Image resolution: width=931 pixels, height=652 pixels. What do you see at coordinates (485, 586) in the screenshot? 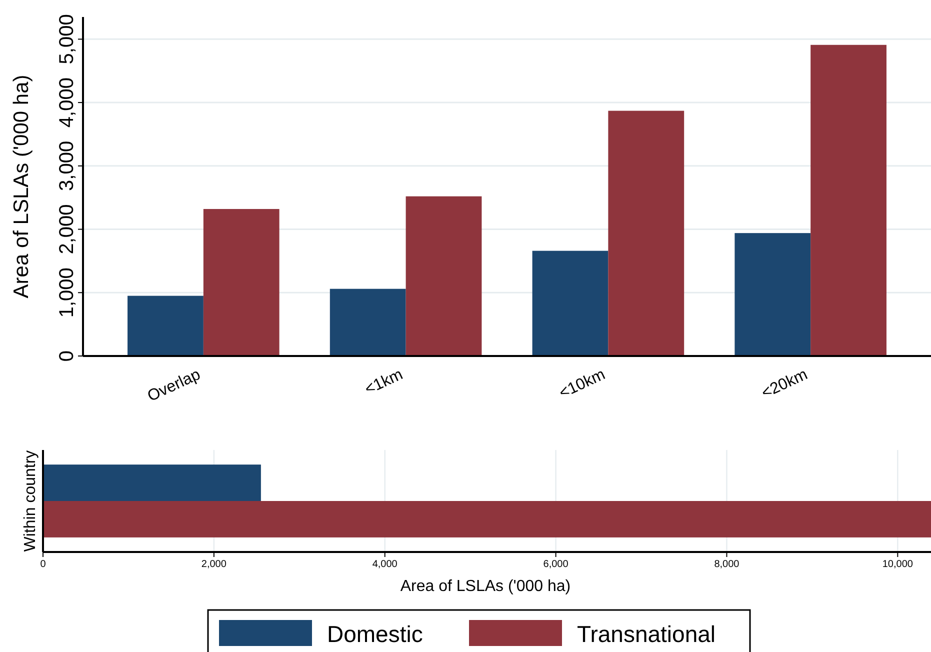
I see `x-axis-title: Area of LSLAs ('000 ha)` at bounding box center [485, 586].